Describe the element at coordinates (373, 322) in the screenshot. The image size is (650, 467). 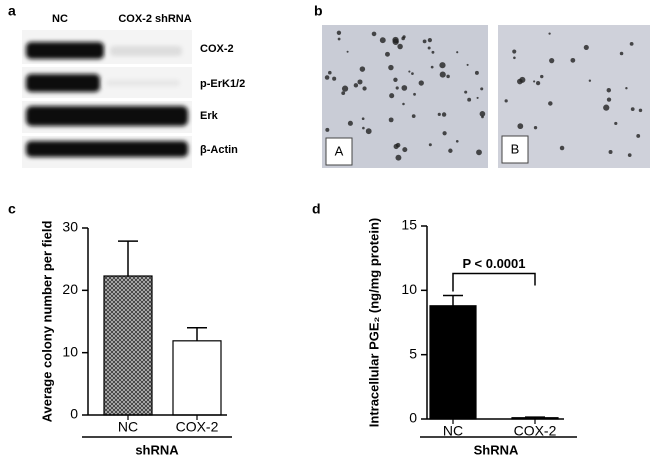
I see `y-axis-label: Intracellular PGE₂ (ng/mg protein)` at that location.